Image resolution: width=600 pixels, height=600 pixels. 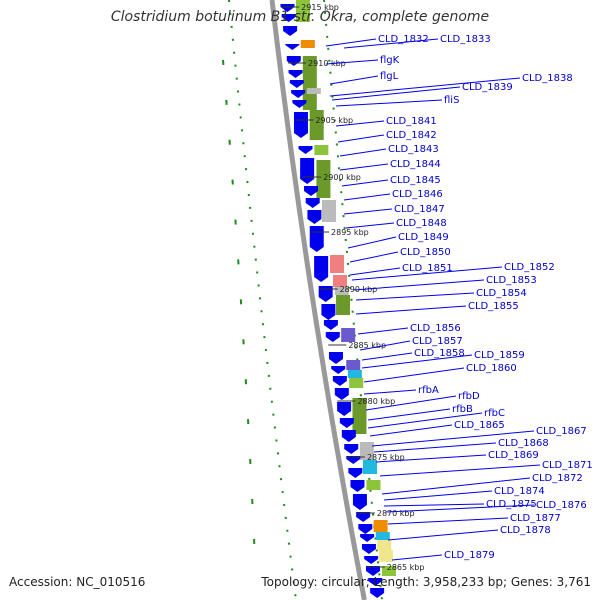 What do you see at coordinates (451, 100) in the screenshot?
I see `gene-label: fliS` at bounding box center [451, 100].